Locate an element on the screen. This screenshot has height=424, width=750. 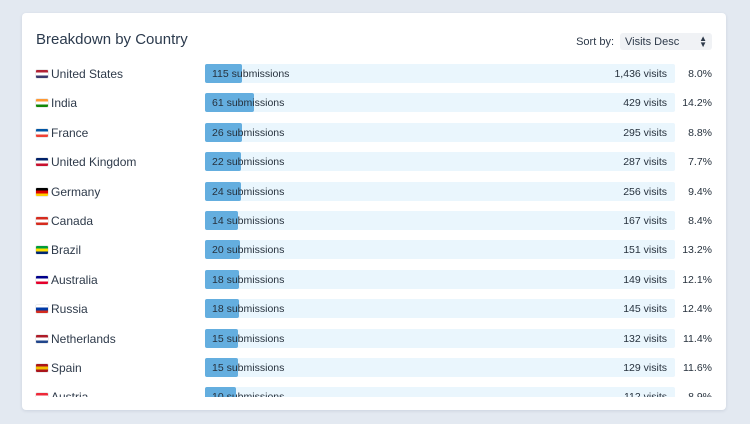
country-name: Russia is located at coordinates (69, 309).